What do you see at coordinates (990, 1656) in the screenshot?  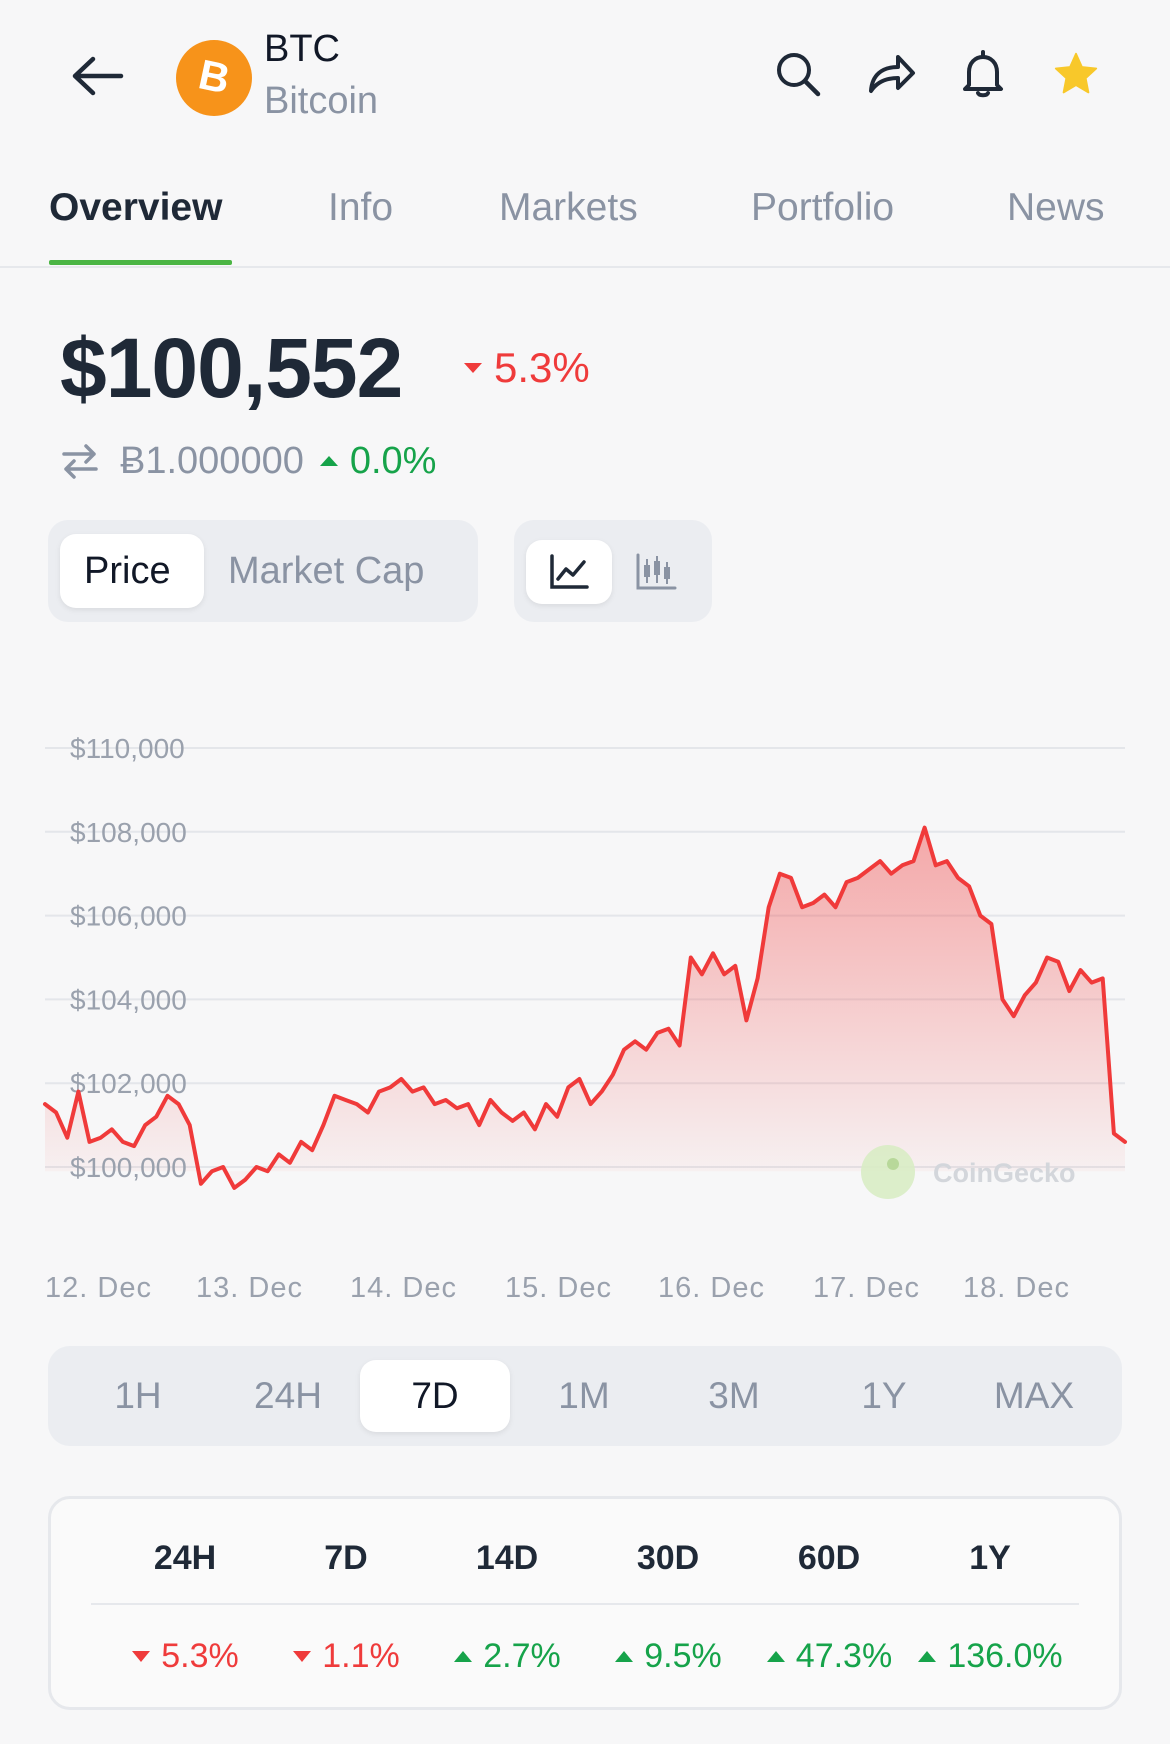 I see `perf-change-value: 136.0%` at bounding box center [990, 1656].